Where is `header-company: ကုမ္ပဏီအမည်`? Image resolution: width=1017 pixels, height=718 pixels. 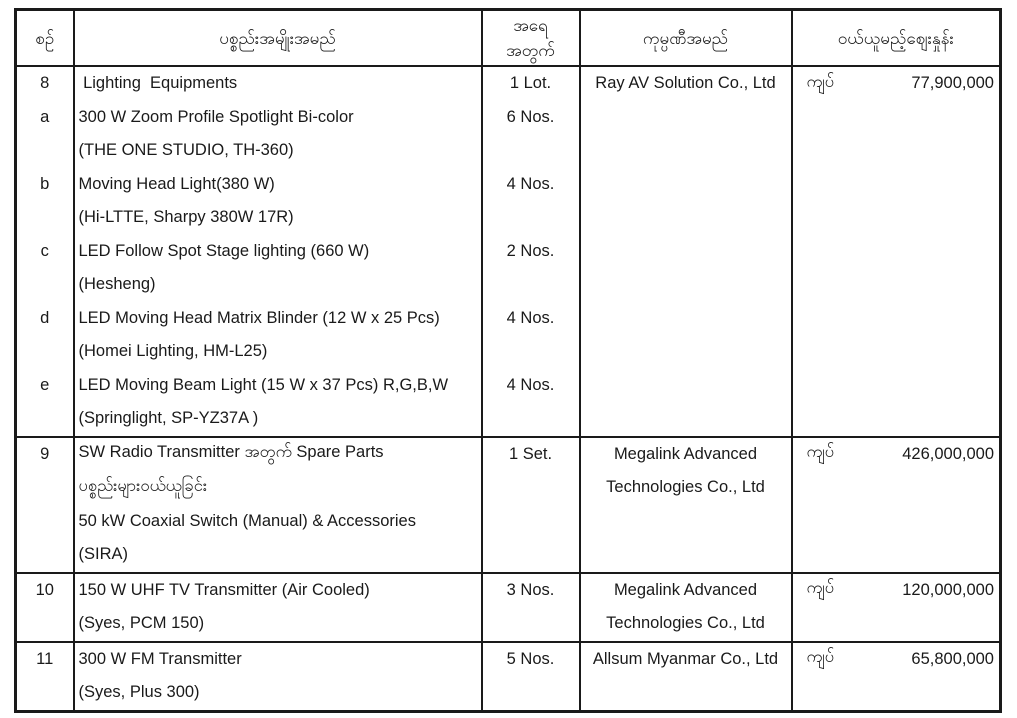
header-company: ကုမ္ပဏီအမည် is located at coordinates (685, 37).